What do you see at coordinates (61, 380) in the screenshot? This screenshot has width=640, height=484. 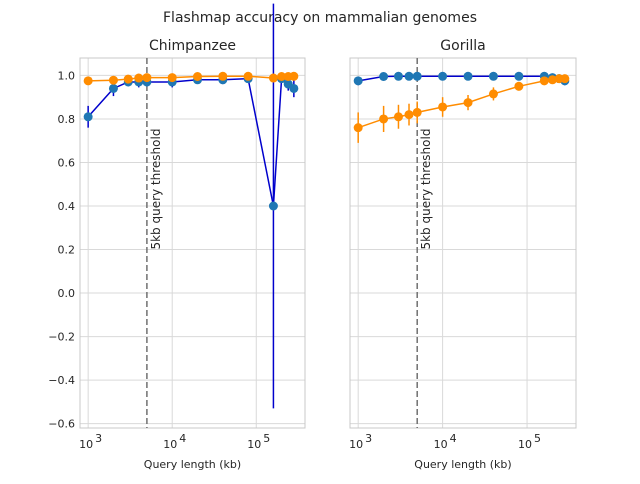 I see `y-tick-label: −0.4` at bounding box center [61, 380].